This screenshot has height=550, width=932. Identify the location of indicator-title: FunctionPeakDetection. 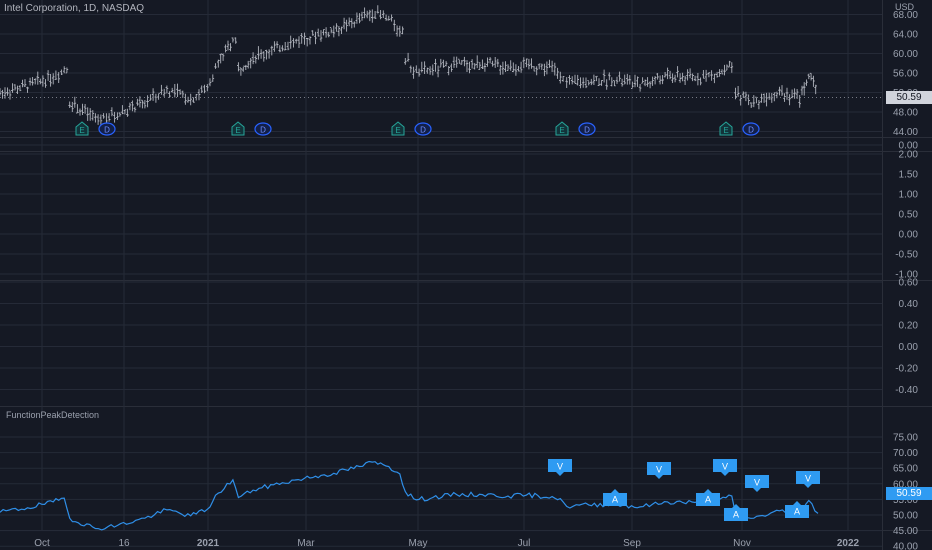
(53, 415).